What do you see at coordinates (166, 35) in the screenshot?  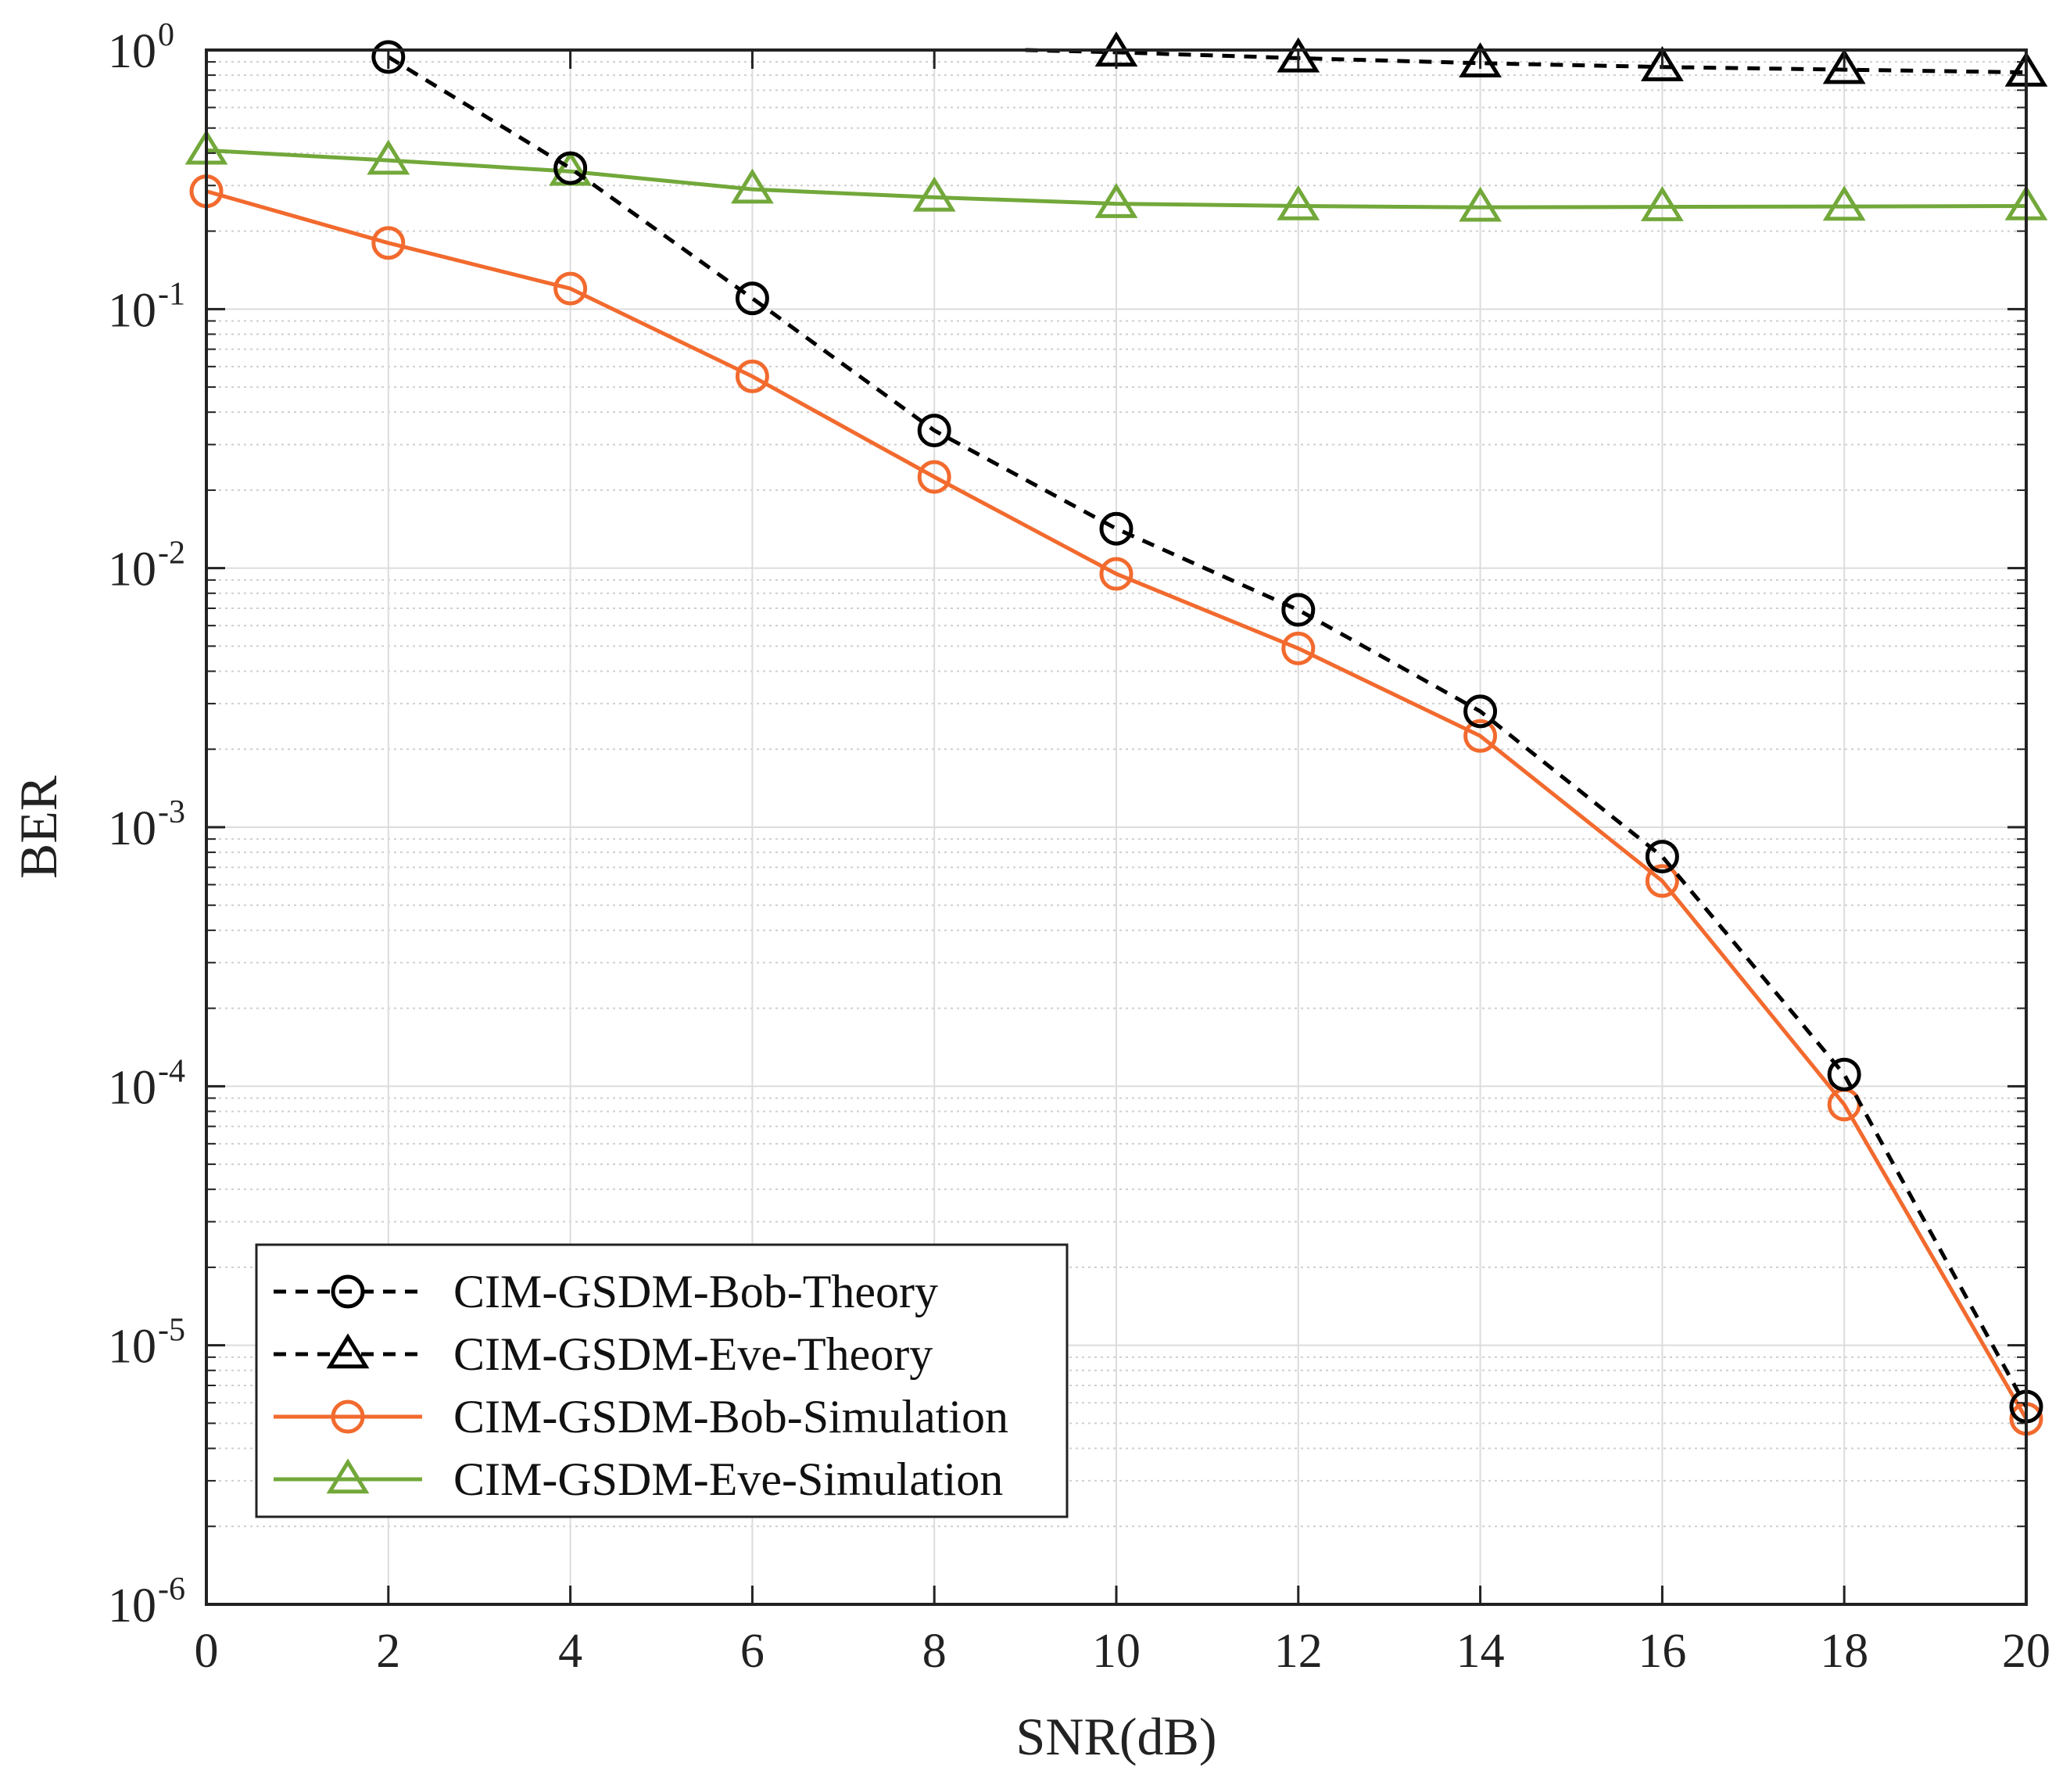 I see `y-tick-exponent: 0` at bounding box center [166, 35].